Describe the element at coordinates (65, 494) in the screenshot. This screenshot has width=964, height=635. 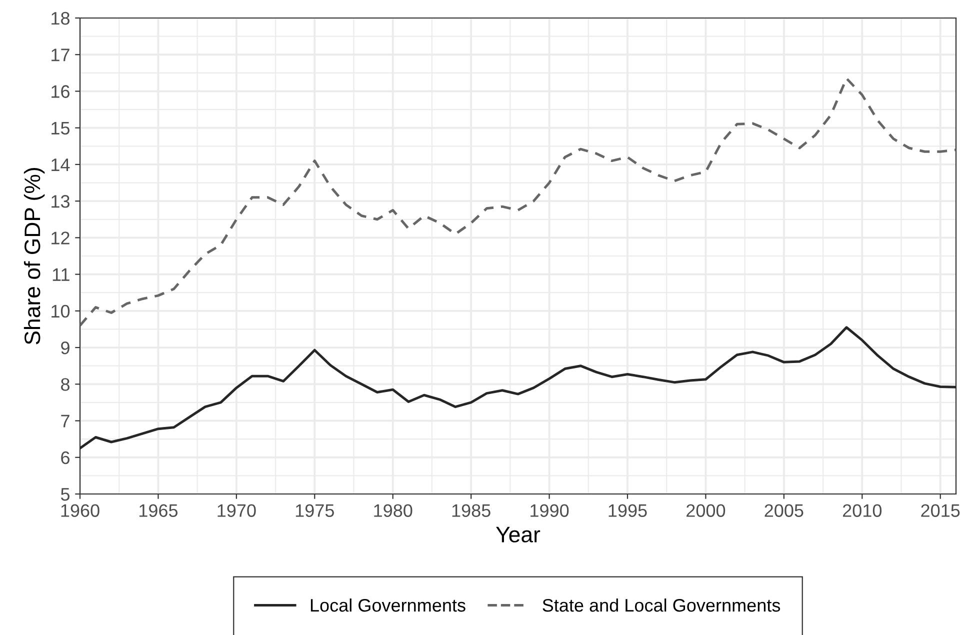
I see `y-tick-label: 5` at that location.